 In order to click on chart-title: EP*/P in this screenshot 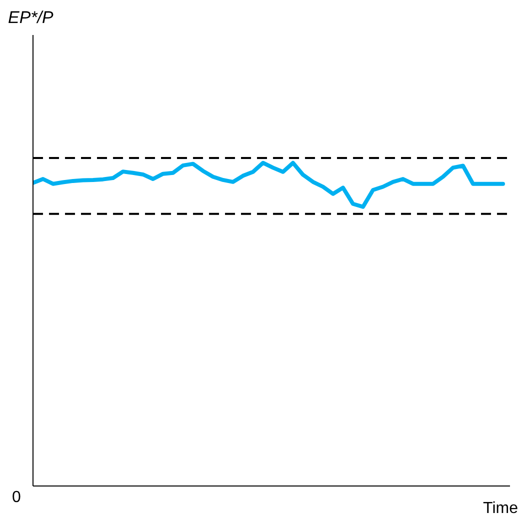, I will do `click(31, 18)`.